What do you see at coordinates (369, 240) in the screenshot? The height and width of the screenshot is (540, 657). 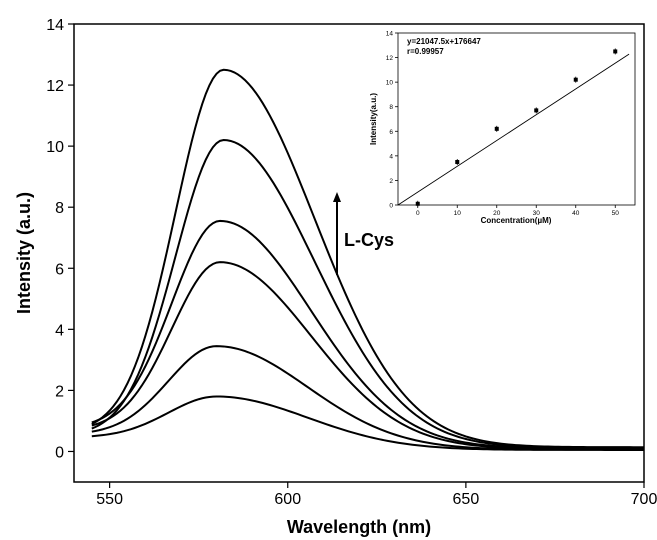 I see `l-cys-label: L-Cys` at bounding box center [369, 240].